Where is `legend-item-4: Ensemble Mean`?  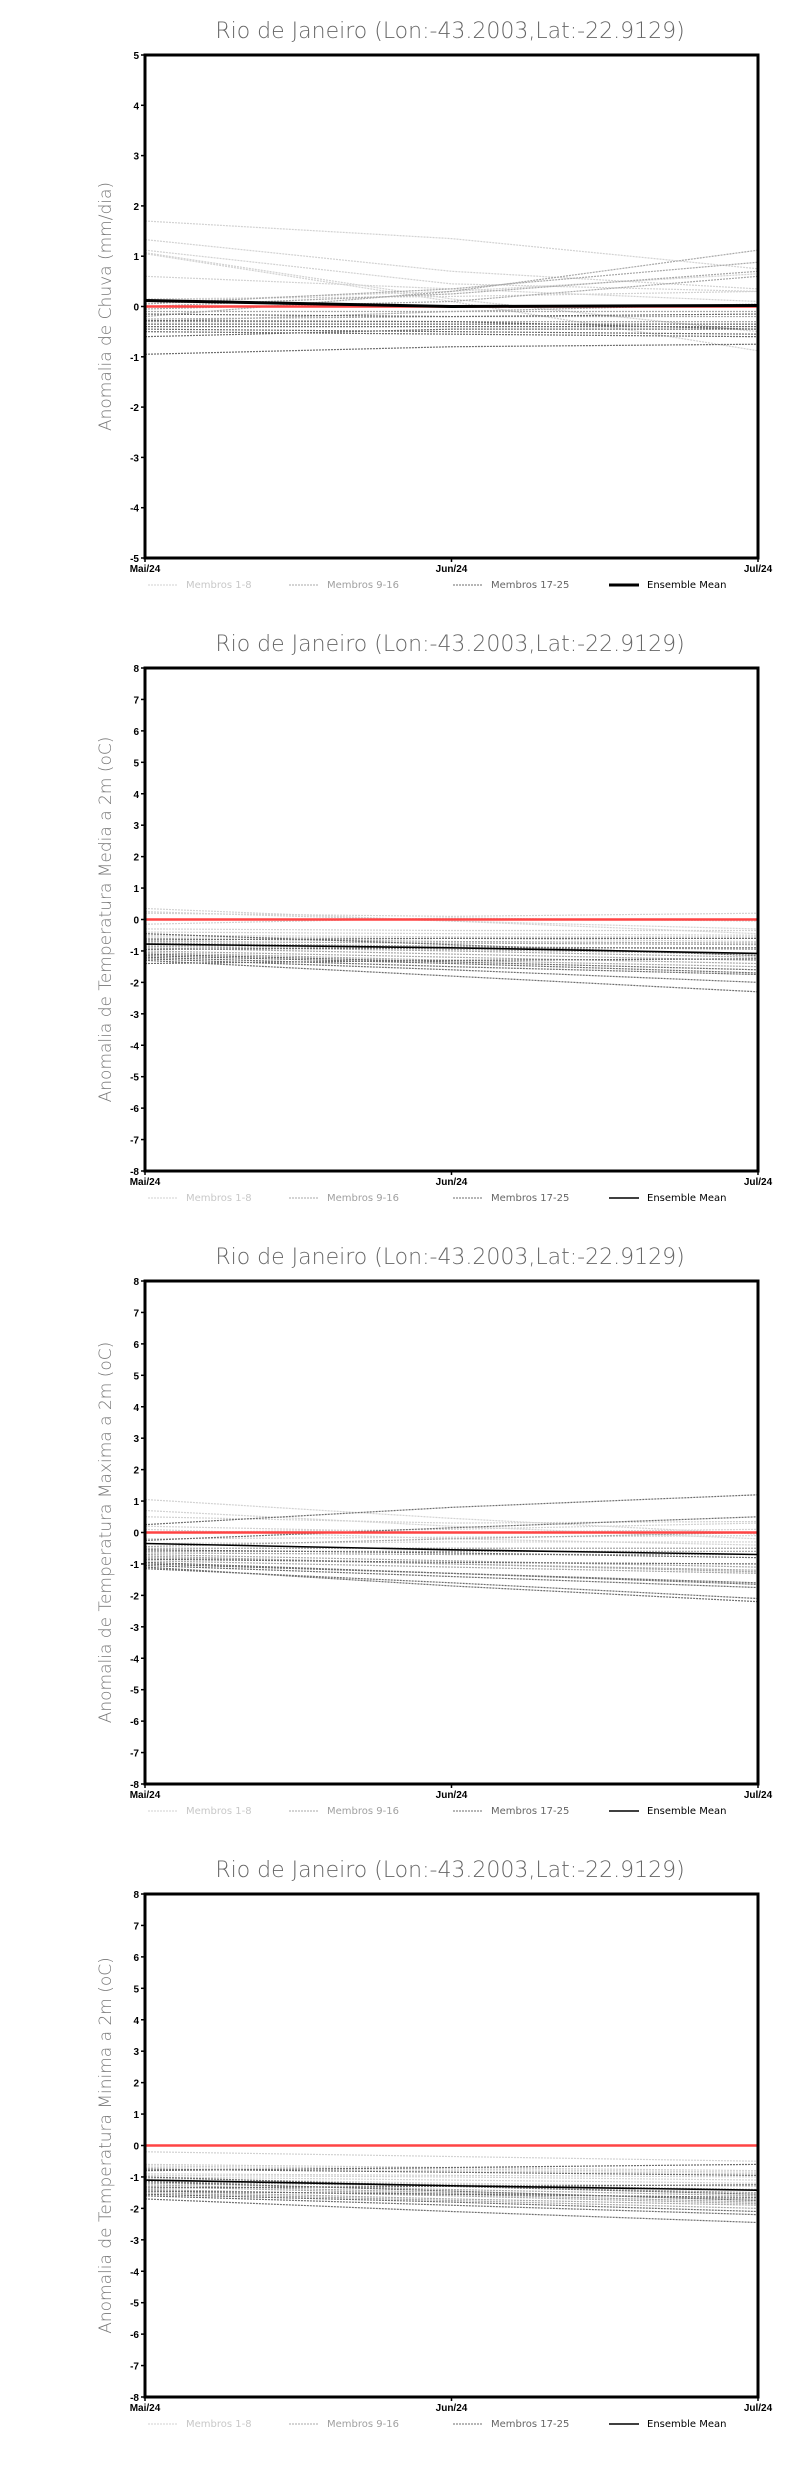
legend-item-4: Ensemble Mean is located at coordinates (667, 585).